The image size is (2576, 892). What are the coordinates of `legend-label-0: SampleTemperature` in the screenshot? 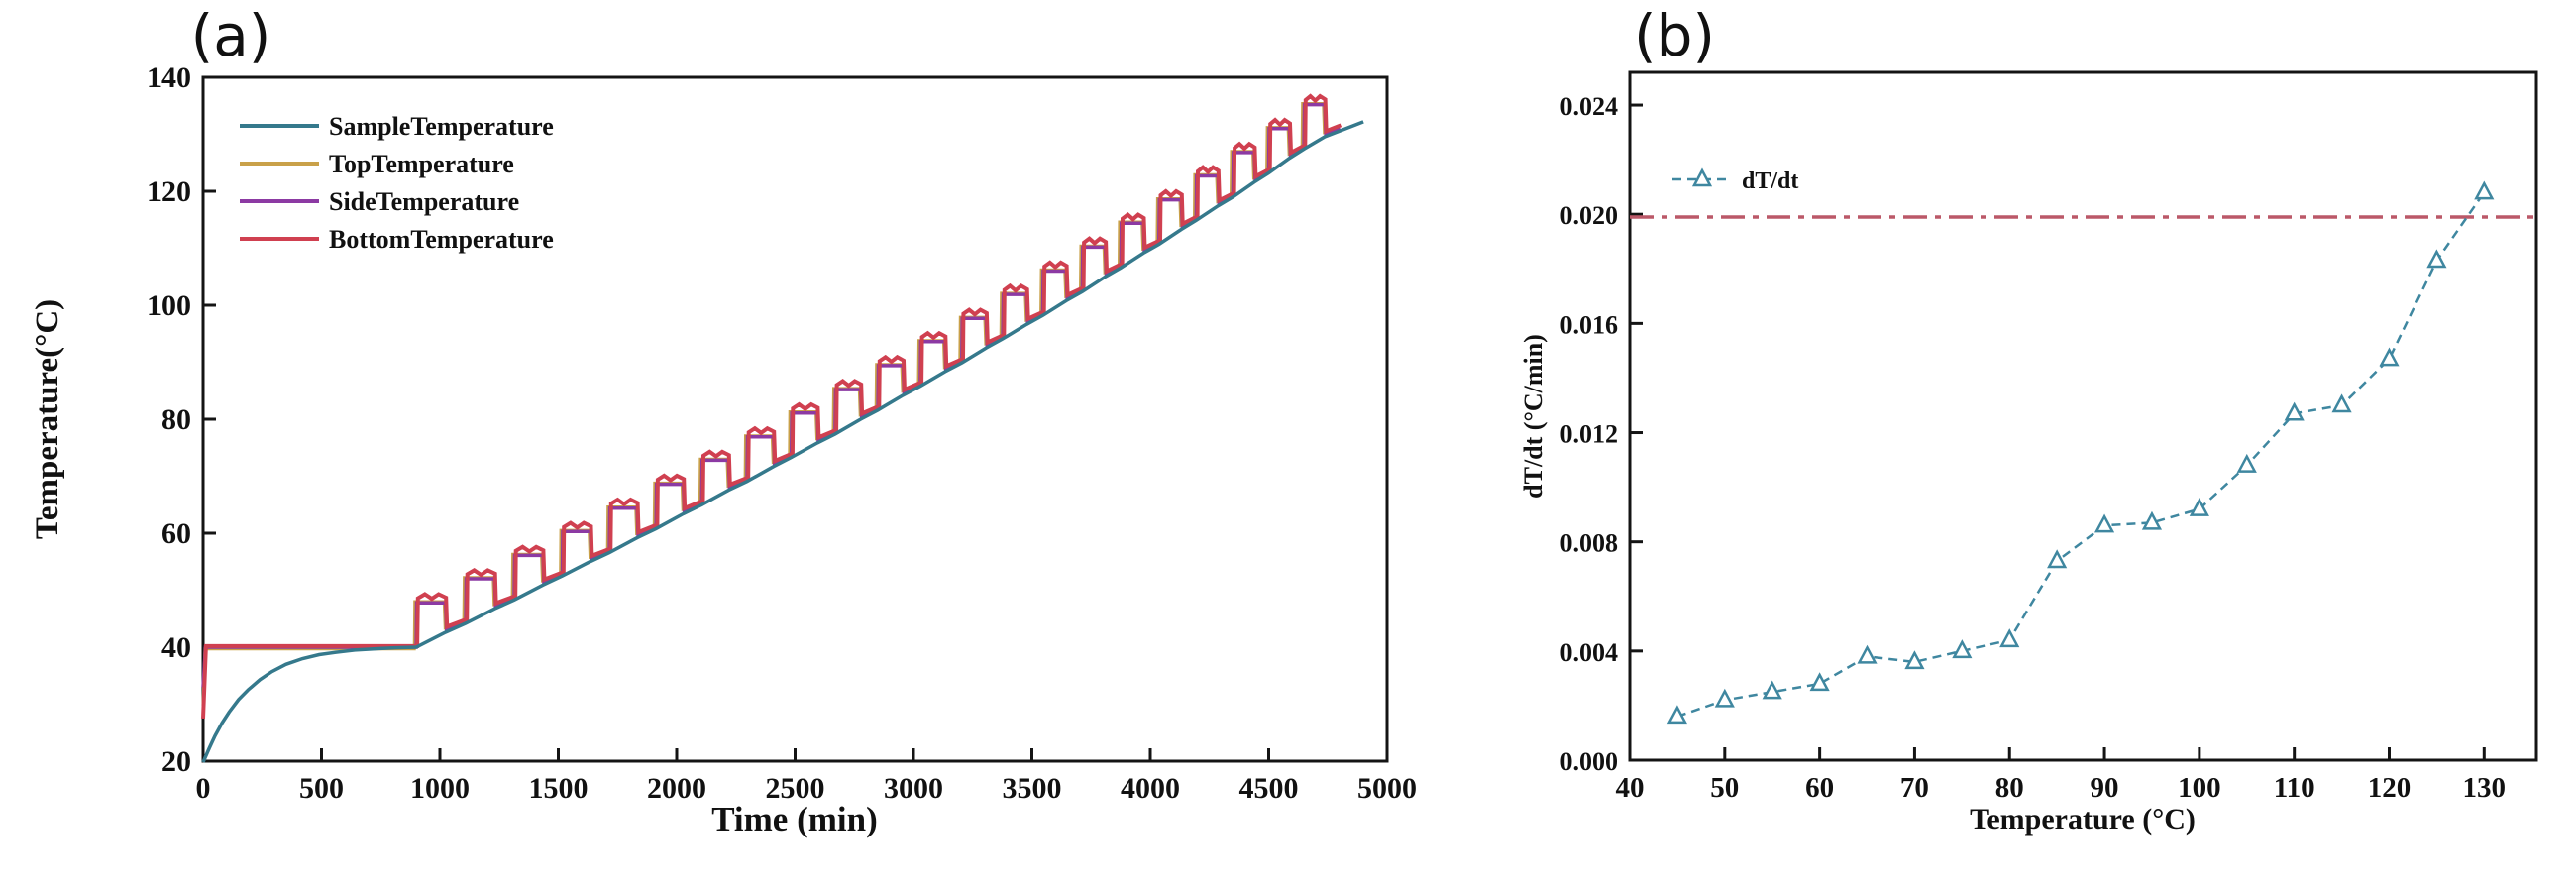 It's located at (442, 127).